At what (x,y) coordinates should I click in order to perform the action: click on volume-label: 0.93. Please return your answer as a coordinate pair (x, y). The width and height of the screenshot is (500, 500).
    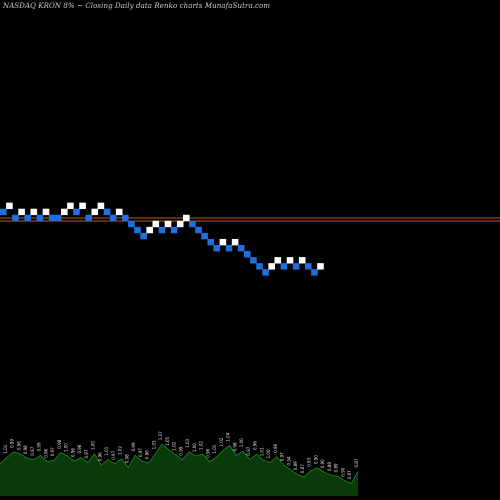
    Looking at the image, I should click on (309, 461).